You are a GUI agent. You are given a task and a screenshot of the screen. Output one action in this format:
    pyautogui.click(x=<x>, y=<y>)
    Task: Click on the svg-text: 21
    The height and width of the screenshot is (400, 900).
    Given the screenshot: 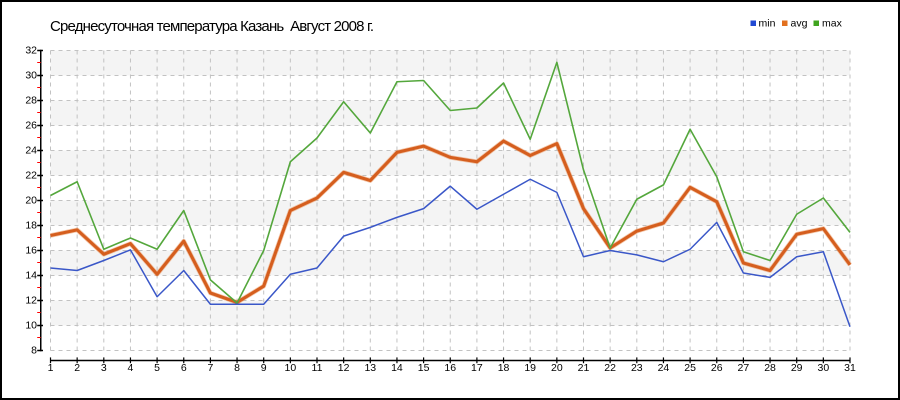 What is the action you would take?
    pyautogui.click(x=584, y=368)
    